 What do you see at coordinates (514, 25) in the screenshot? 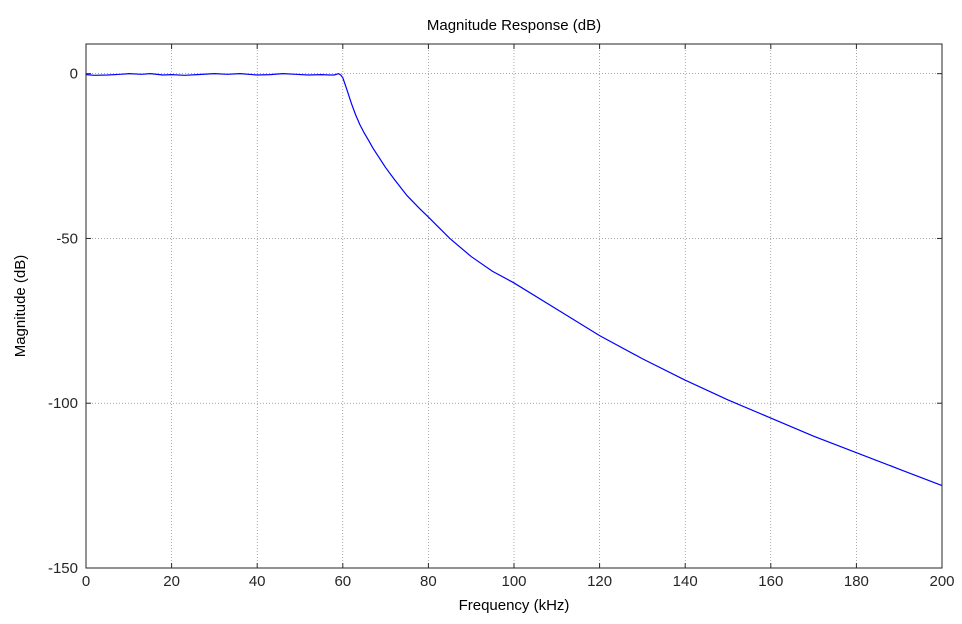
I see `chart-title: Magnitude Response (dB)` at bounding box center [514, 25].